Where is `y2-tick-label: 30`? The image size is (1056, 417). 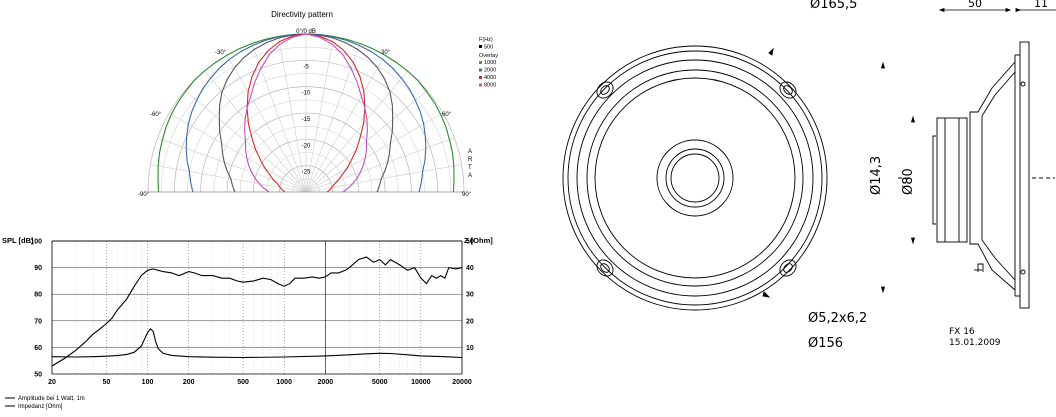 y2-tick-label: 30 is located at coordinates (470, 295).